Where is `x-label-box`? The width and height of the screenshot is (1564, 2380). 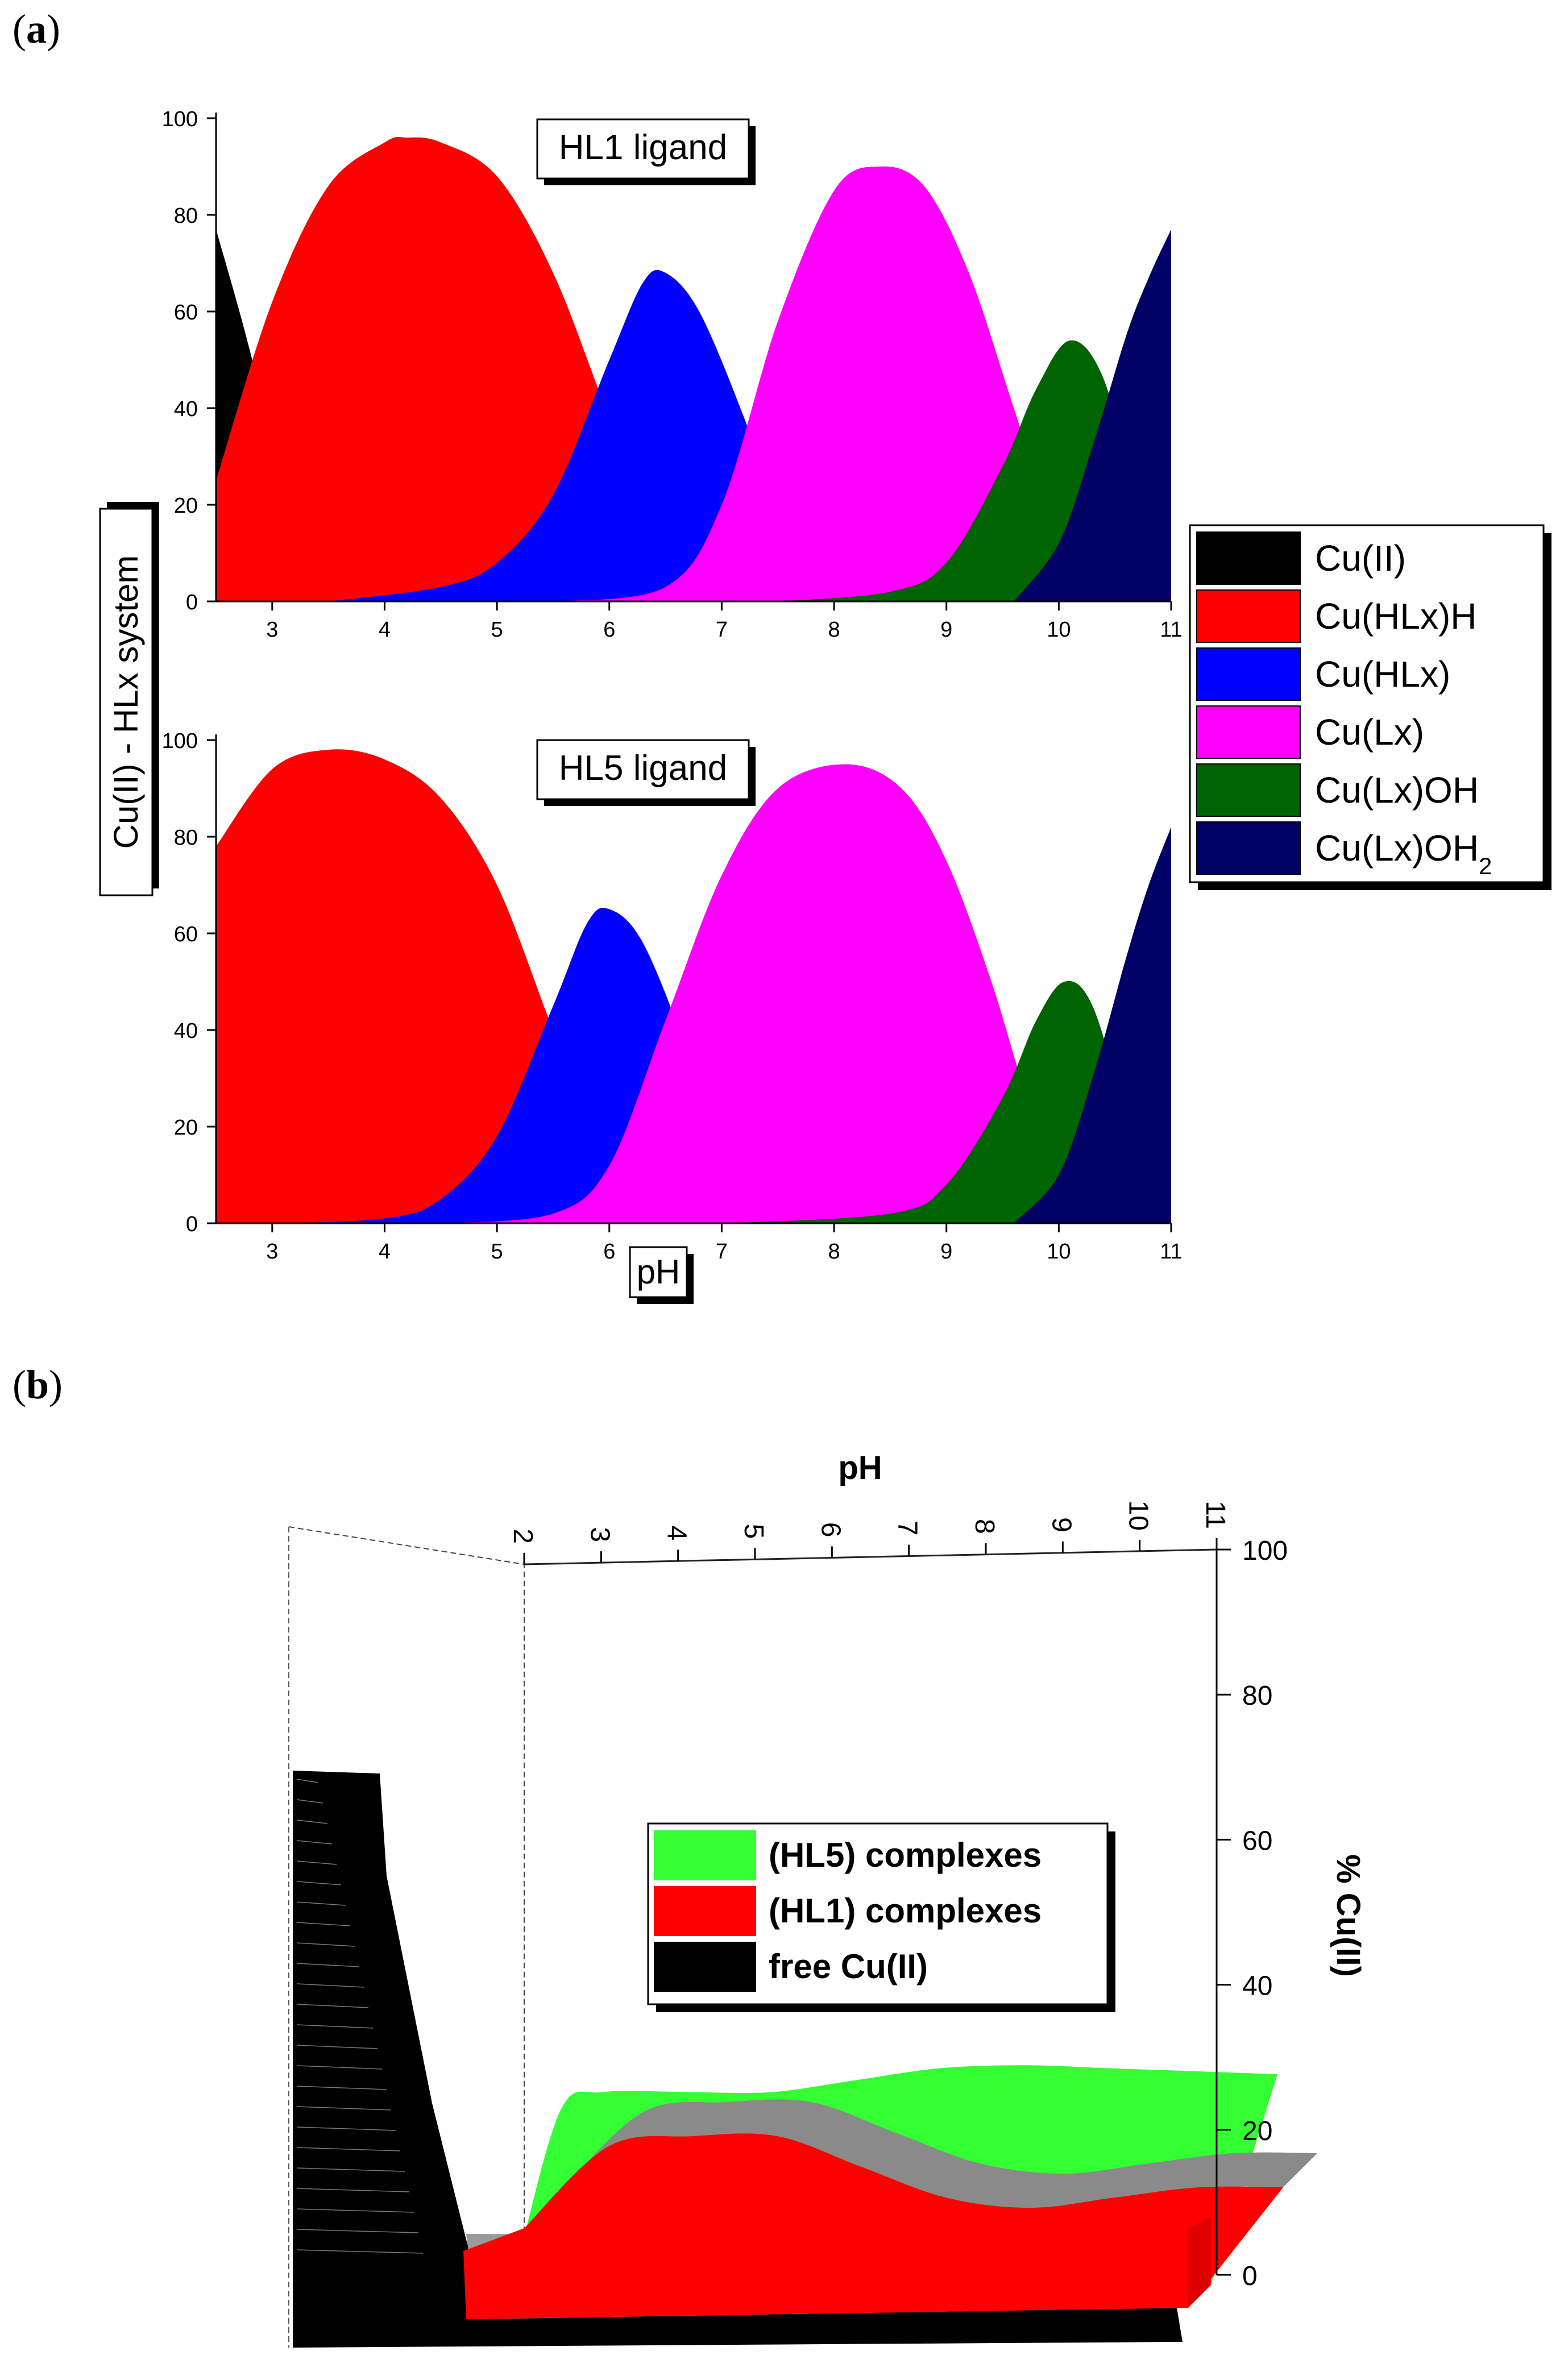 x-label-box is located at coordinates (658, 1272).